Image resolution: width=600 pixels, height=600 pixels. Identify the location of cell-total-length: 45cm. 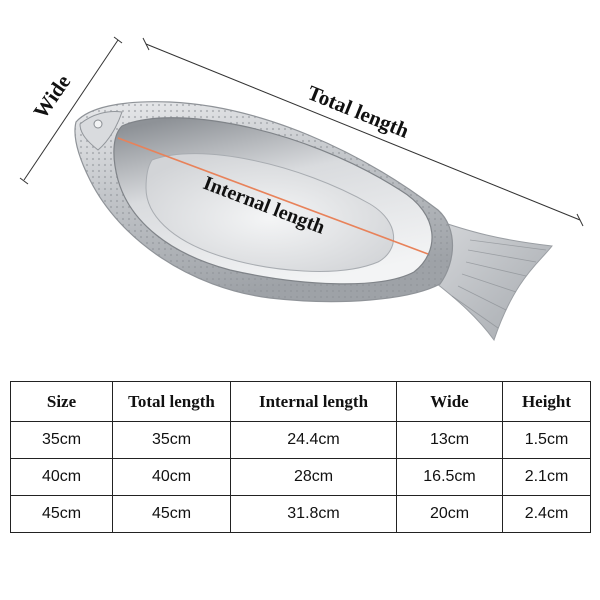
(171, 514).